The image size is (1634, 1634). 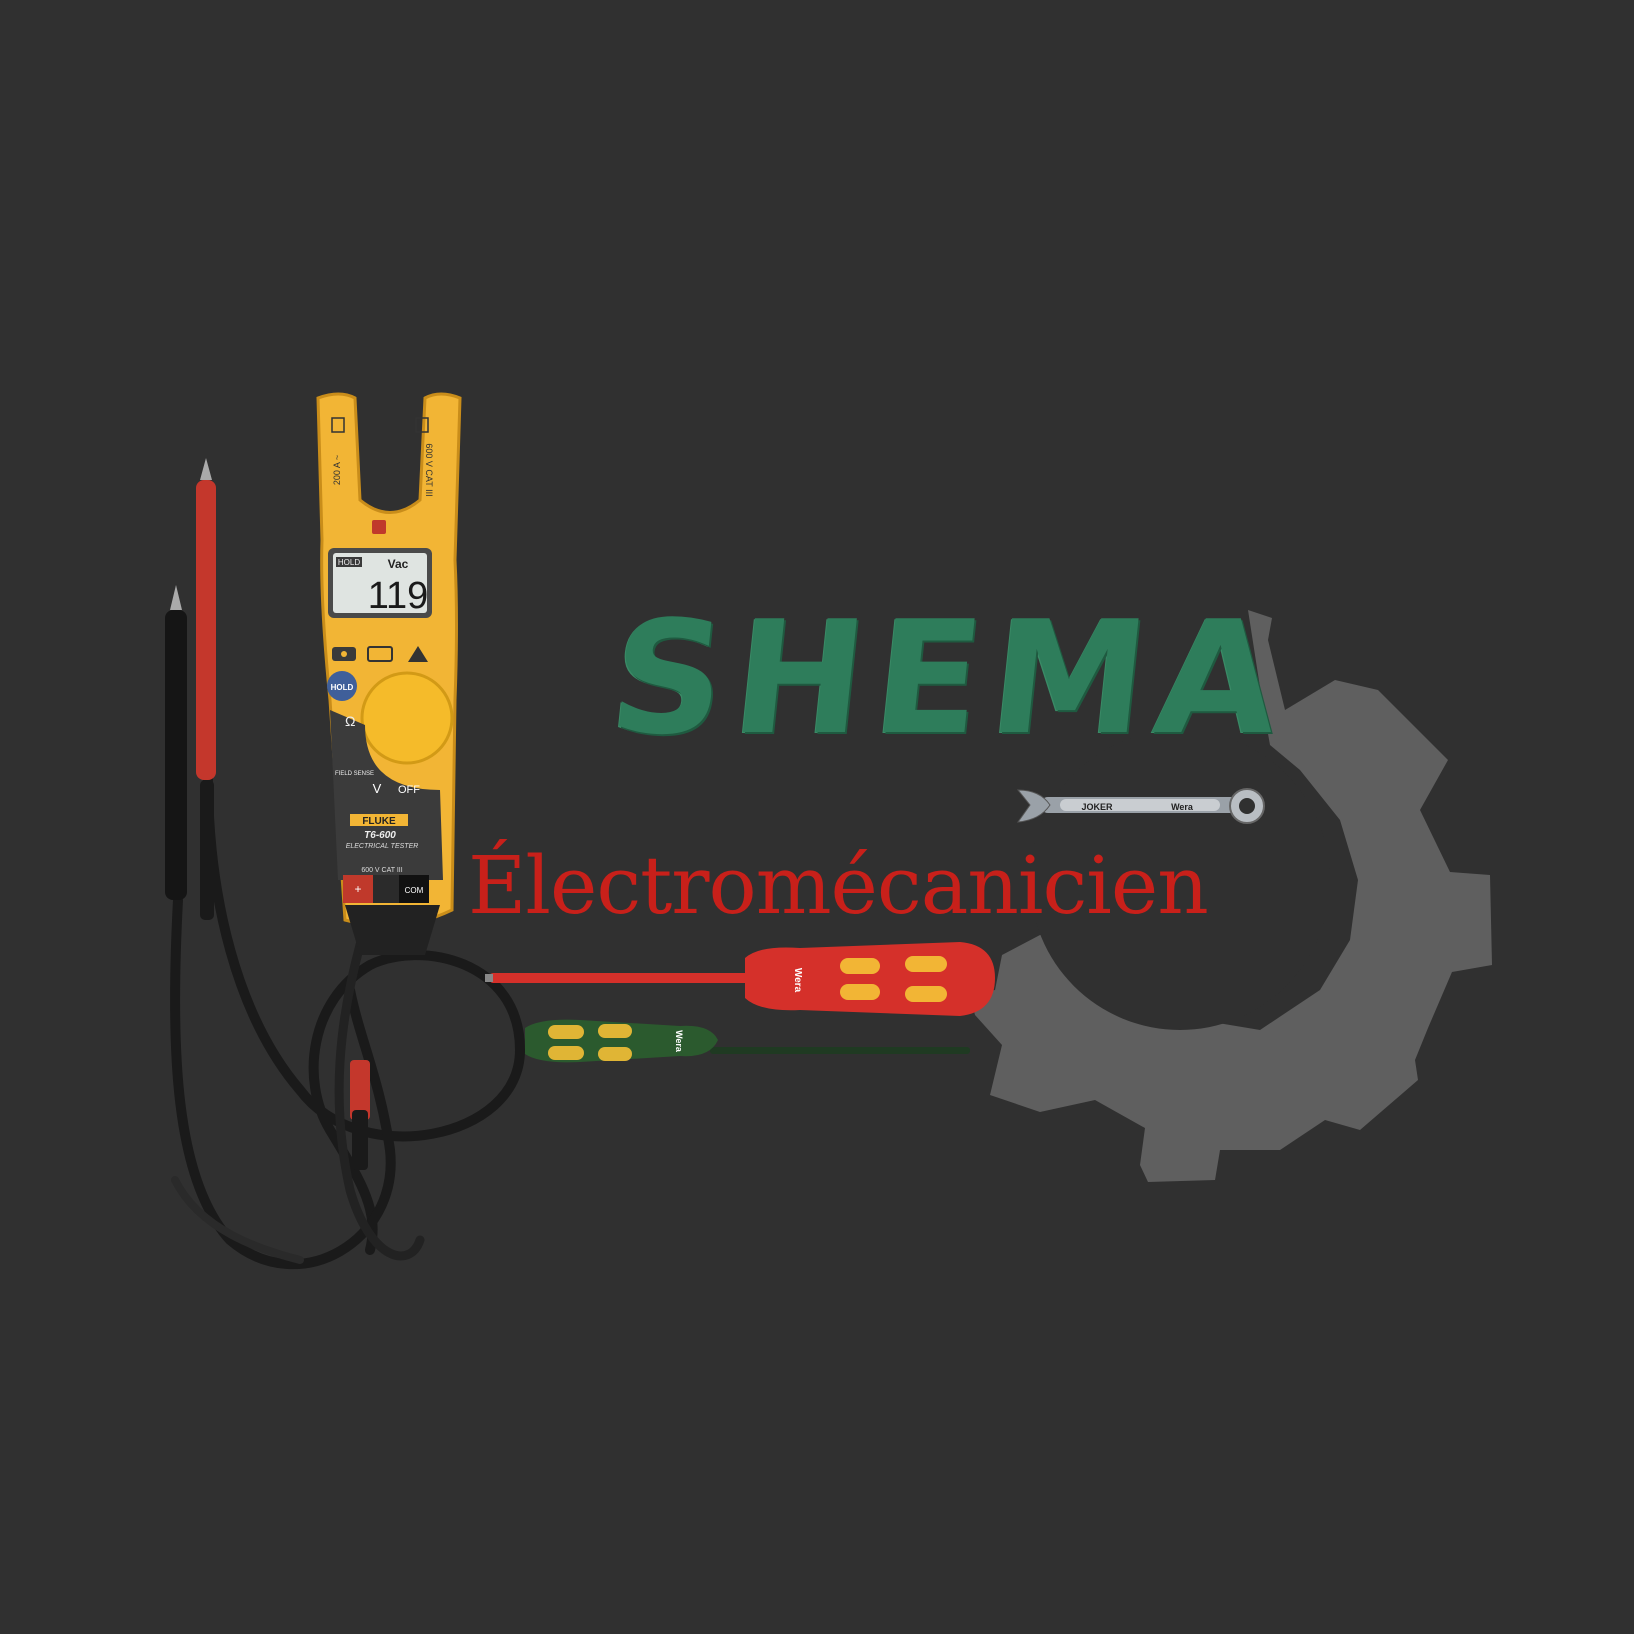 I want to click on wrench-marking-wera: Wera, so click(x=1182, y=807).